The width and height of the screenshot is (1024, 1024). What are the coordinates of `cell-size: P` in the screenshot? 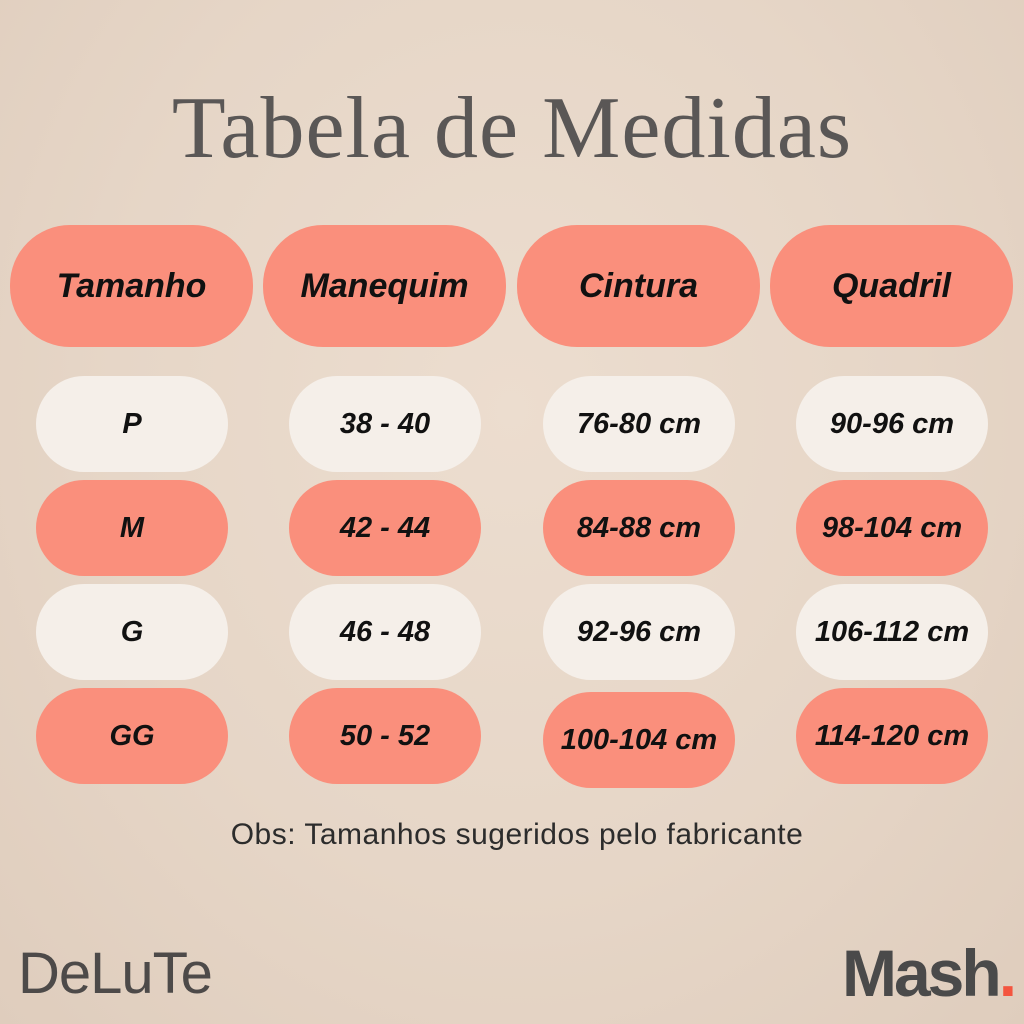 It's located at (132, 424).